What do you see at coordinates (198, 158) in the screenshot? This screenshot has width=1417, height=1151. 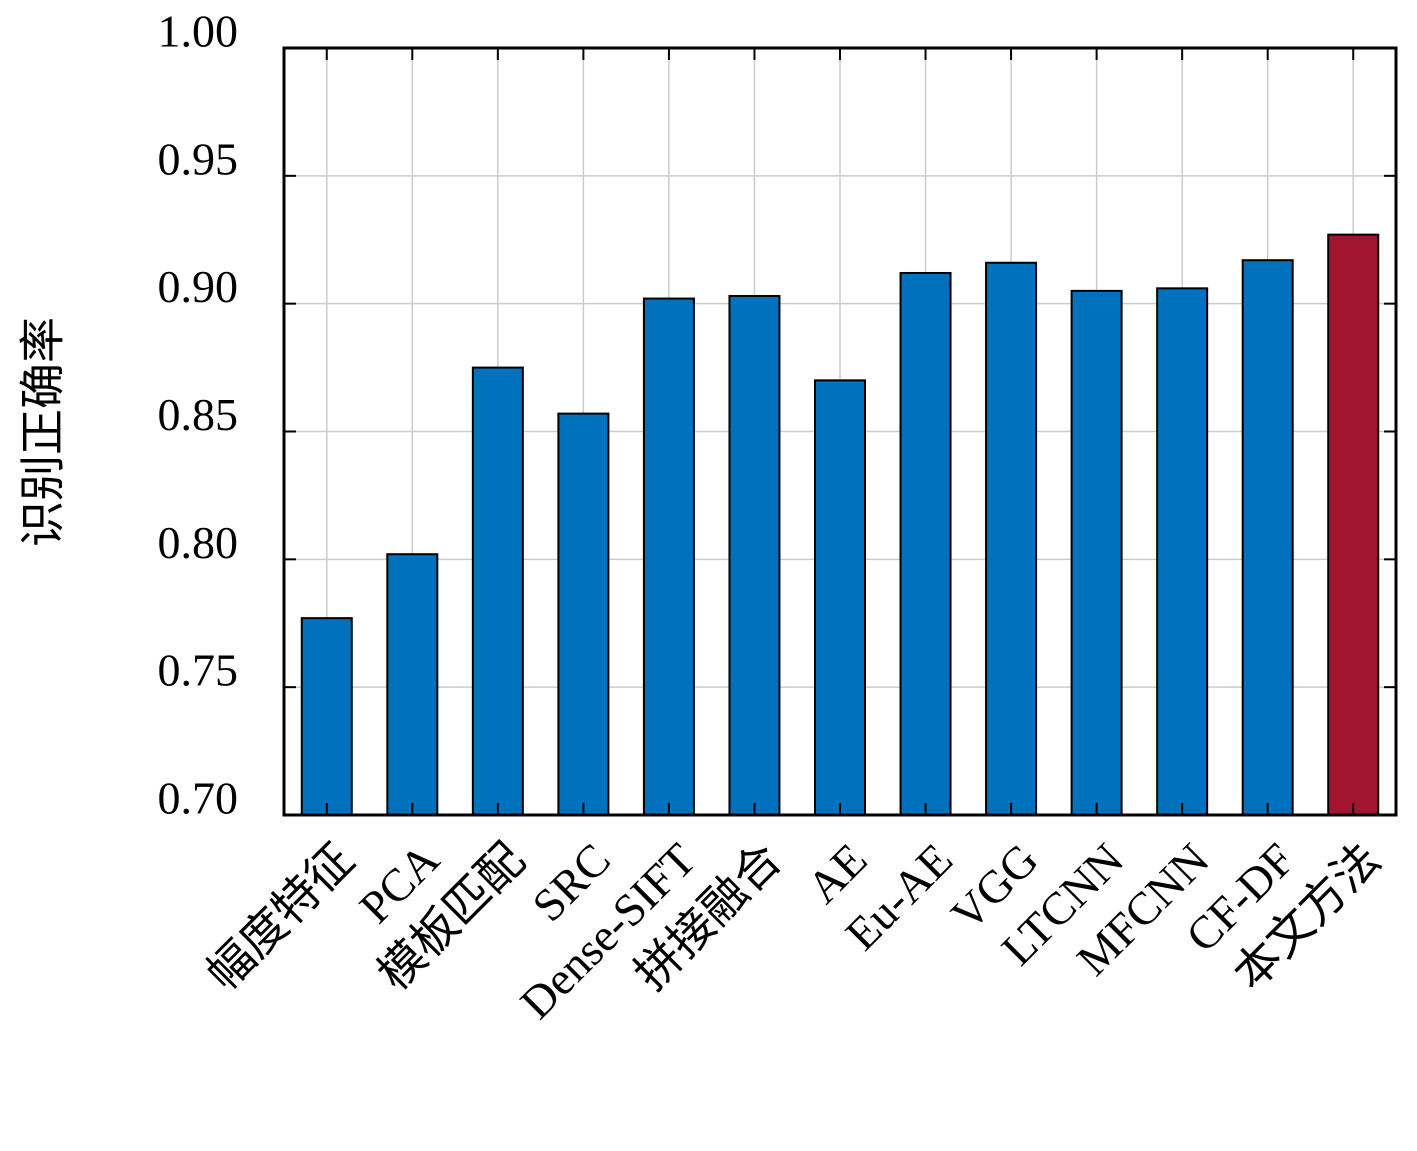 I see `y-tick-label: 0.95` at bounding box center [198, 158].